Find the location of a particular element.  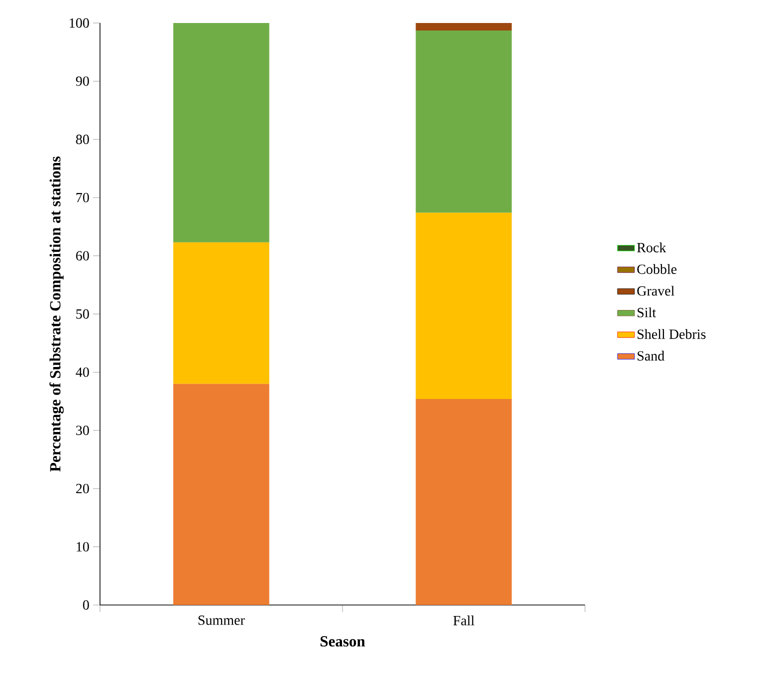

legend-label: Rock is located at coordinates (651, 247).